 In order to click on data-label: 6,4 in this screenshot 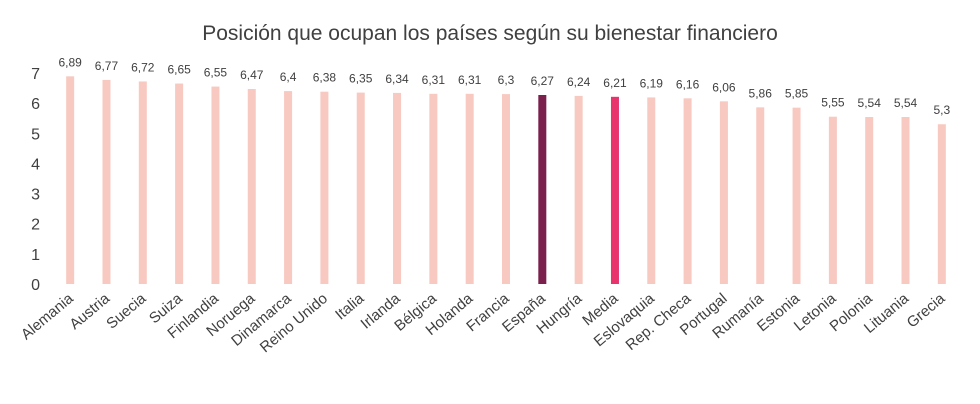, I will do `click(288, 77)`.